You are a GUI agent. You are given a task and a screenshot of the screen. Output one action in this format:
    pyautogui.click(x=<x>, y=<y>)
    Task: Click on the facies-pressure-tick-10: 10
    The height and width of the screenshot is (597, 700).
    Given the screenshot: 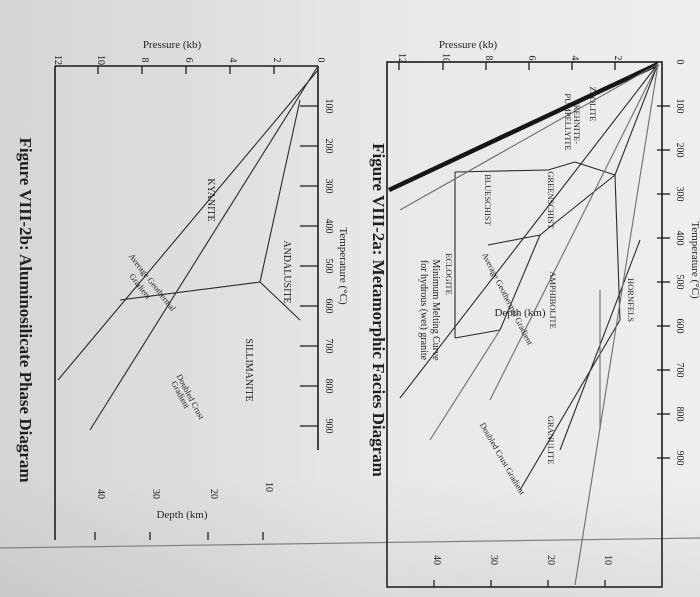 What is the action you would take?
    pyautogui.click(x=445, y=58)
    